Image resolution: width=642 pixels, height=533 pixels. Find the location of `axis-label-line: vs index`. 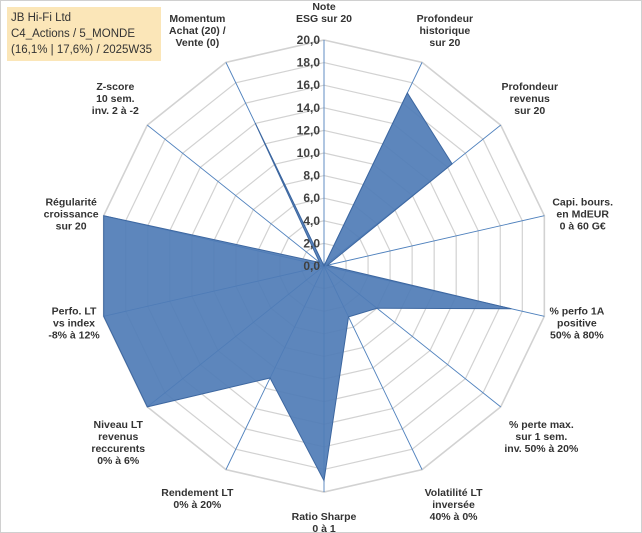

axis-label-line: vs index is located at coordinates (74, 323).